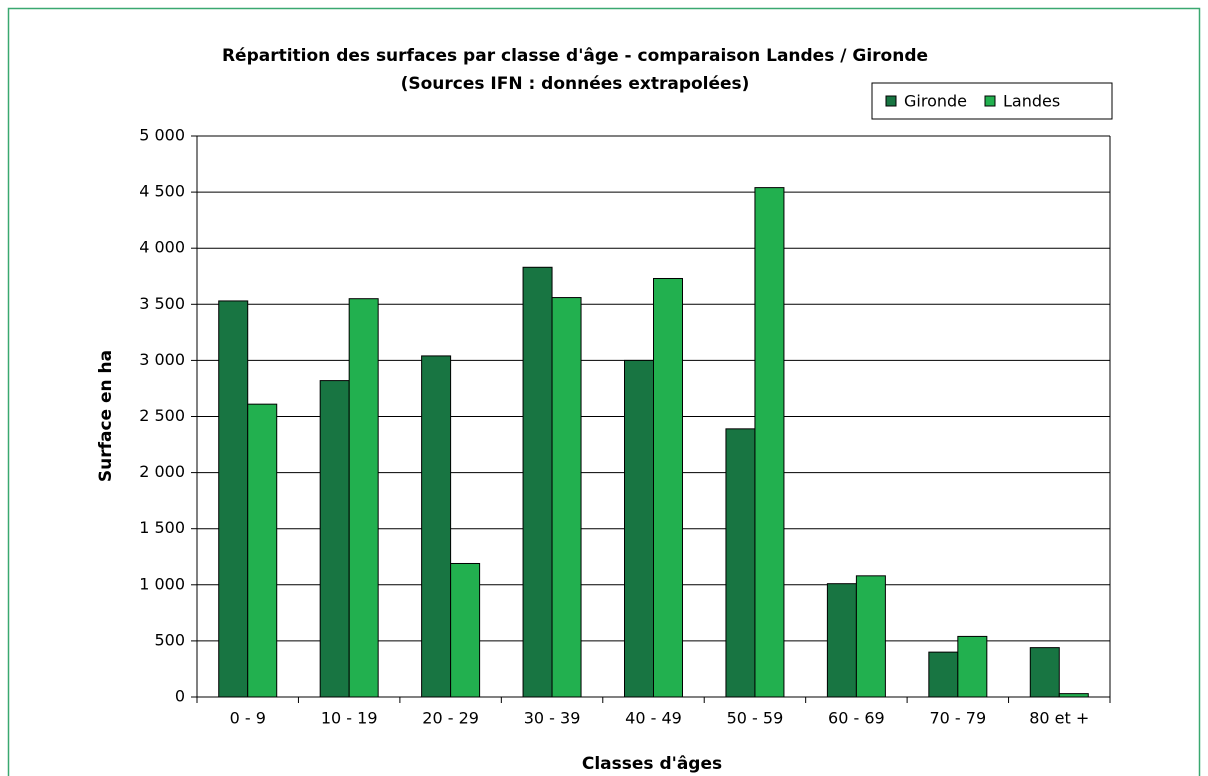 The image size is (1208, 776). Describe the element at coordinates (755, 718) in the screenshot. I see `x-tick-label: 50 - 59` at that location.